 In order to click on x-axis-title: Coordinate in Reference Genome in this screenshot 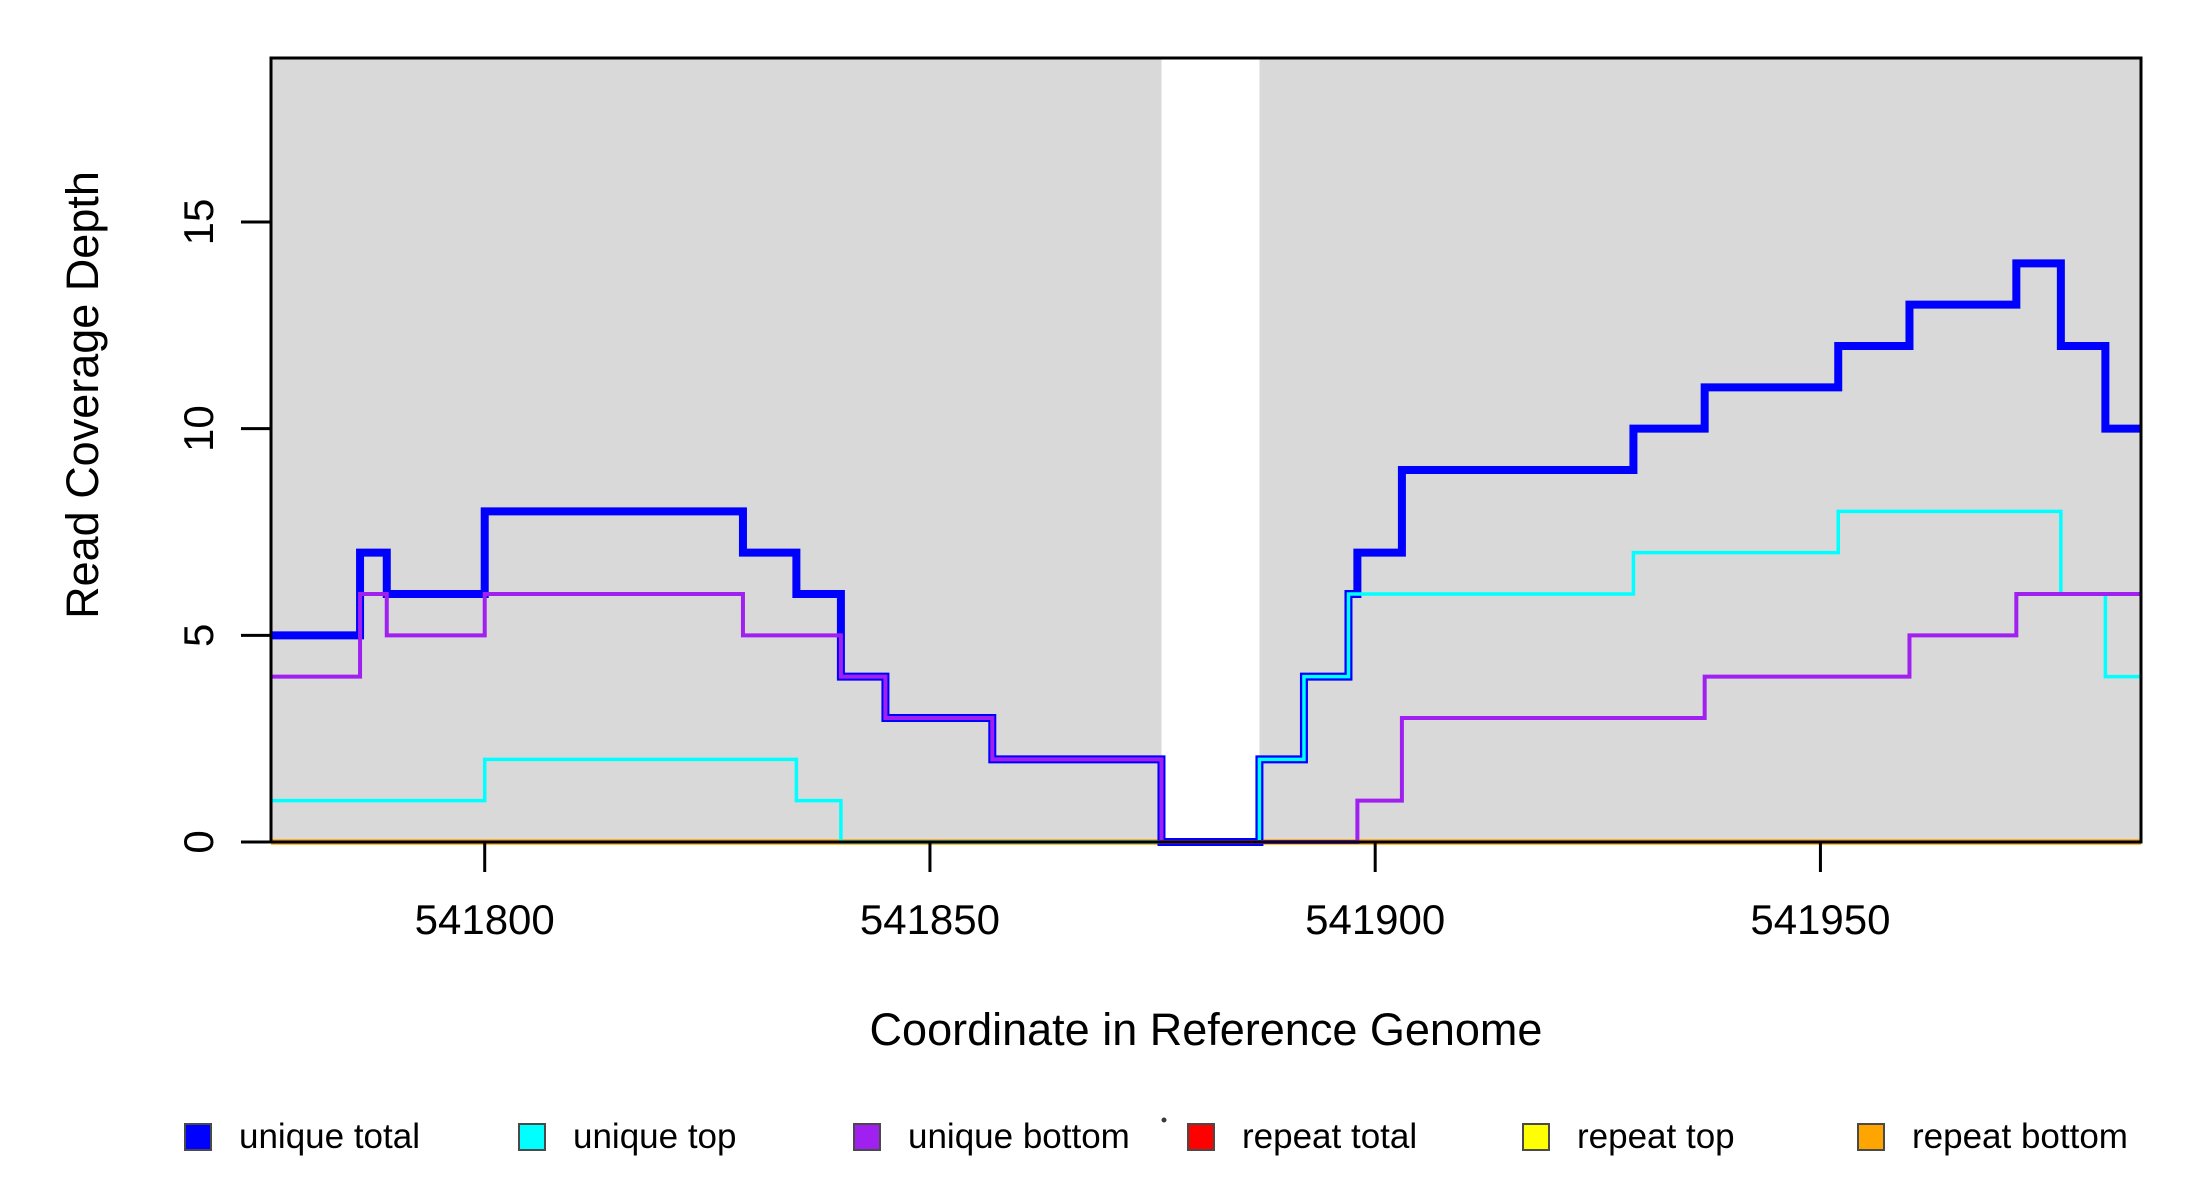, I will do `click(1206, 1029)`.